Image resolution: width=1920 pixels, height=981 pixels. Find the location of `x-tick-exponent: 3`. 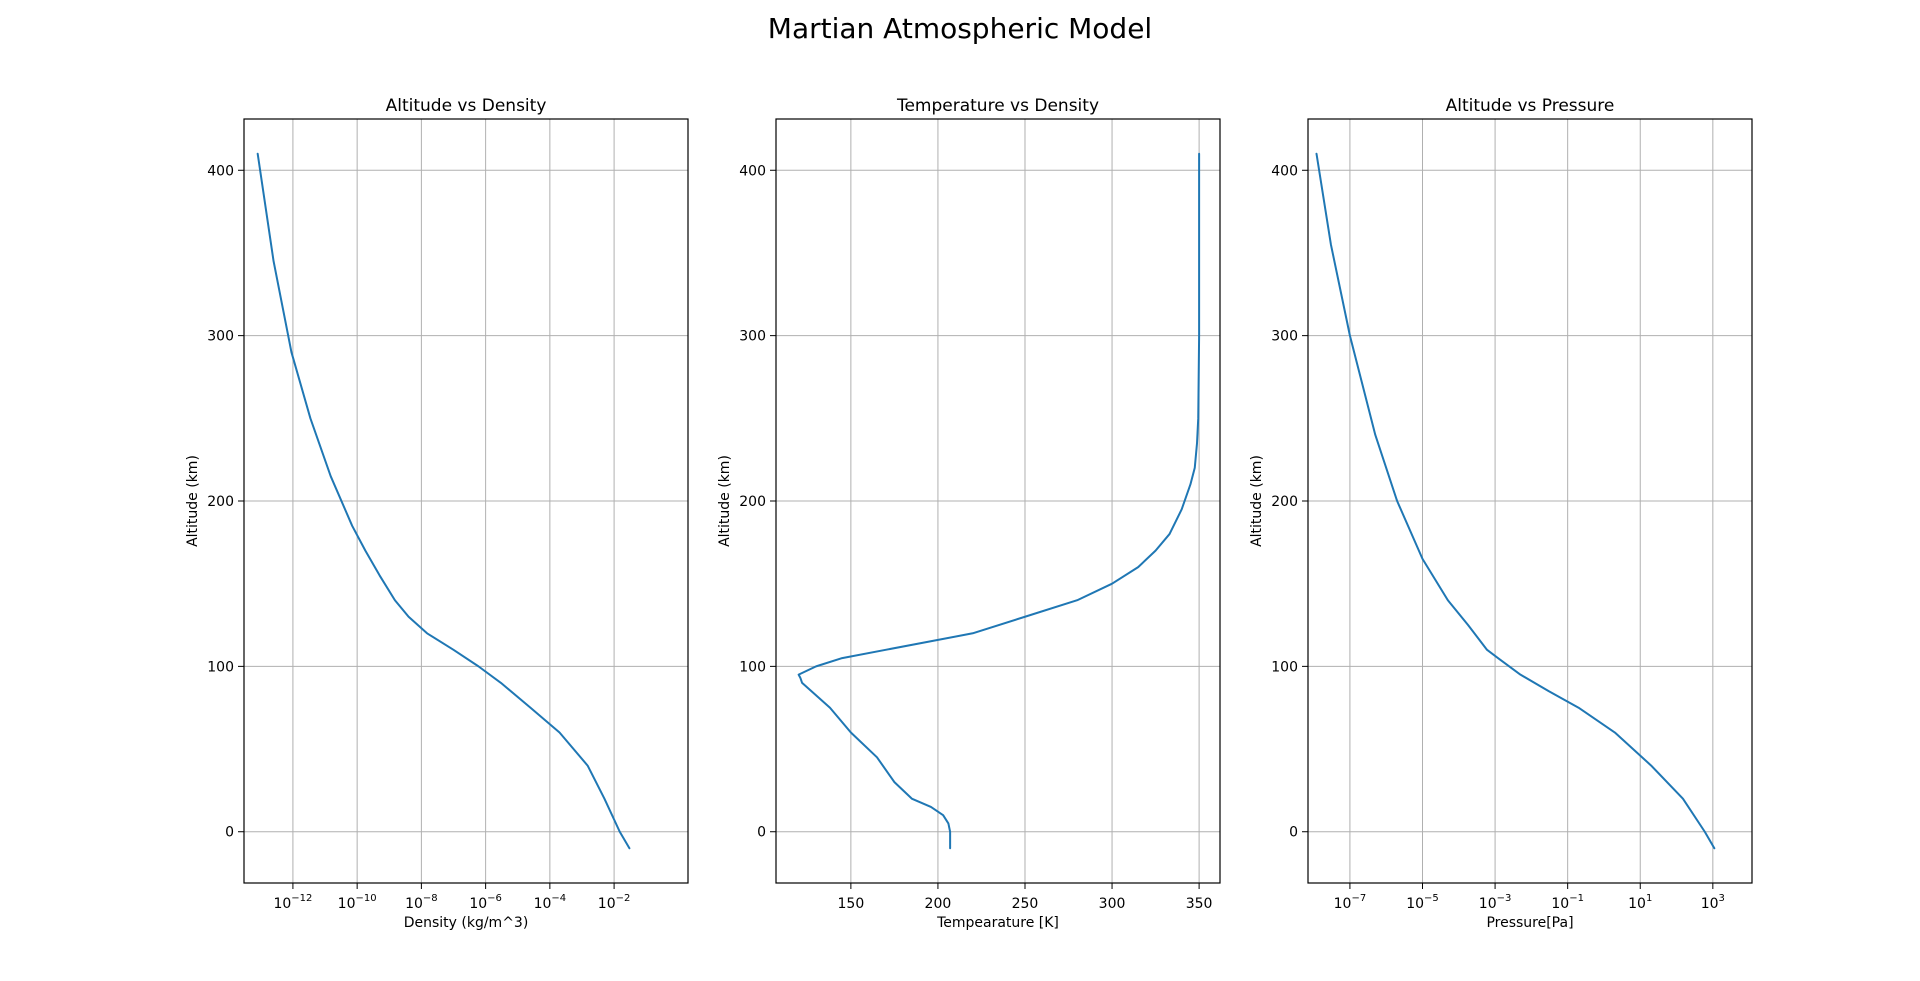

x-tick-exponent: 3 is located at coordinates (1722, 898).